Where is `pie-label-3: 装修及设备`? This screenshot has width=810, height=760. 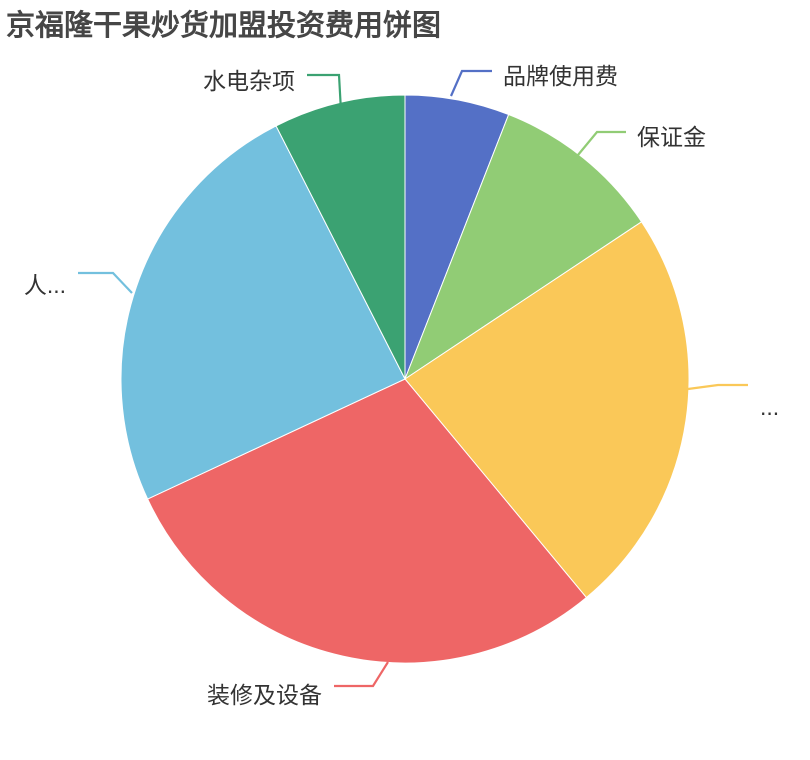
pie-label-3: 装修及设备 is located at coordinates (264, 695).